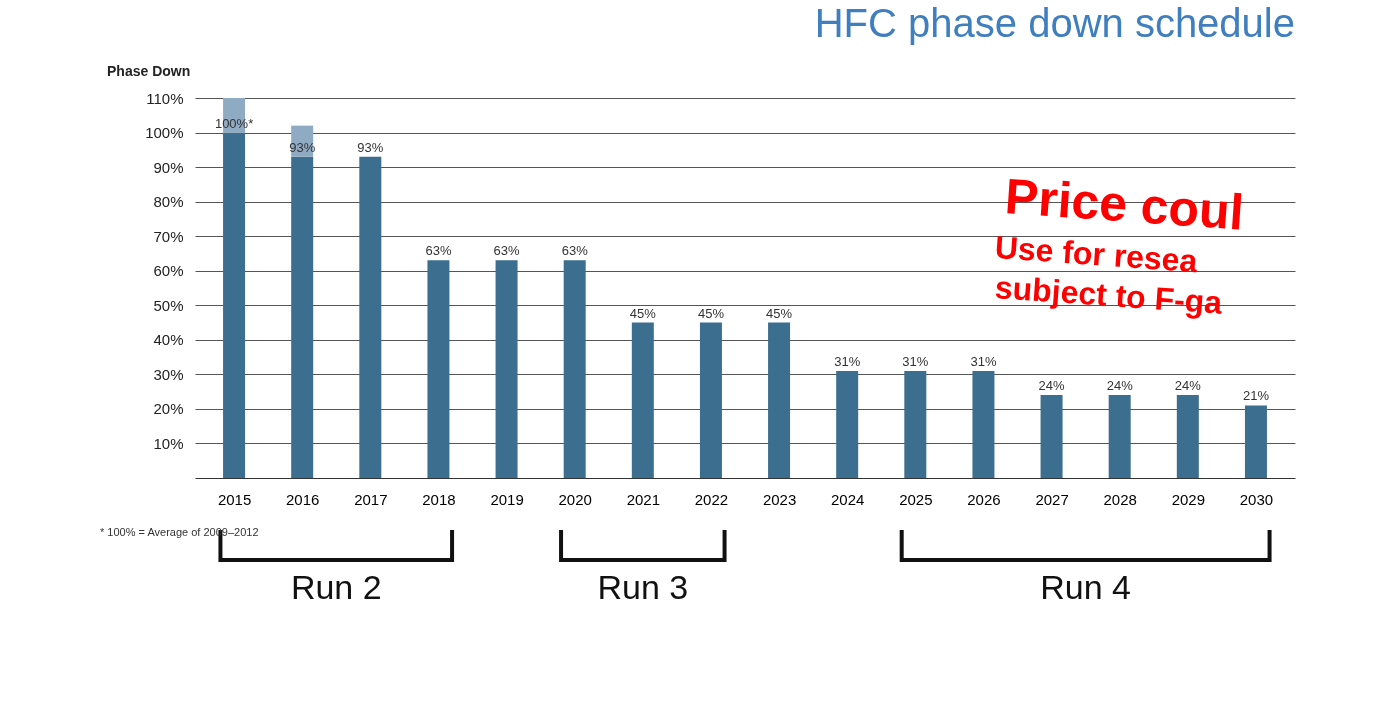 This screenshot has width=1381, height=715. I want to click on y-tick-label: 20%, so click(168, 409).